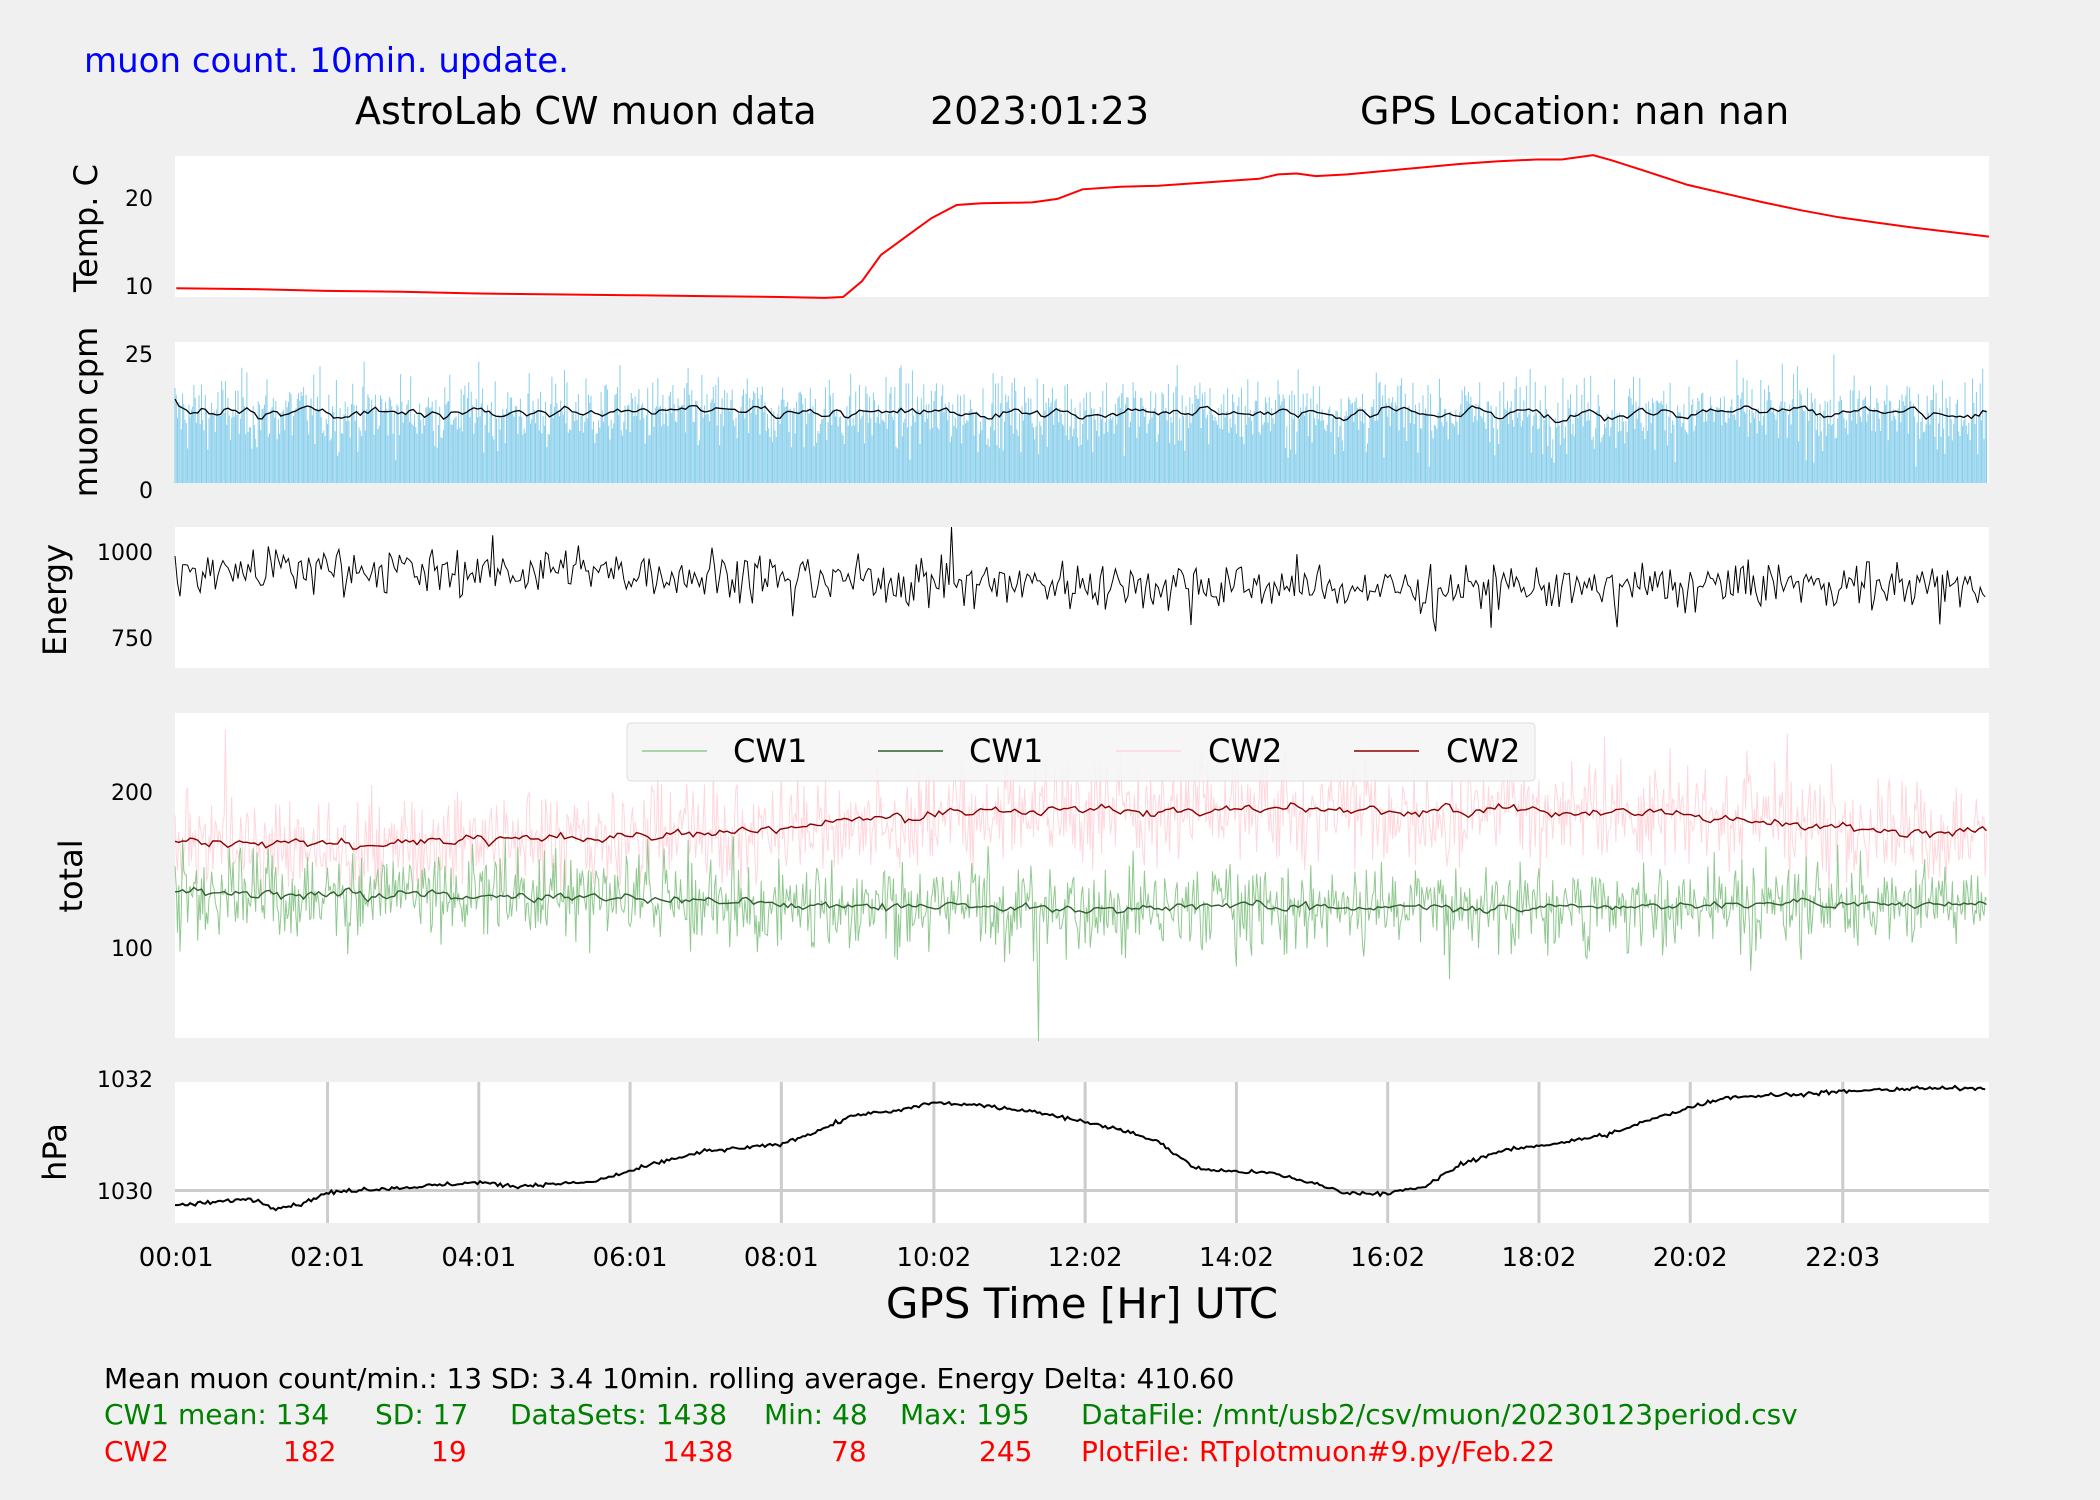 The width and height of the screenshot is (2100, 1500). I want to click on cw1-sd: SD: 17, so click(421, 1414).